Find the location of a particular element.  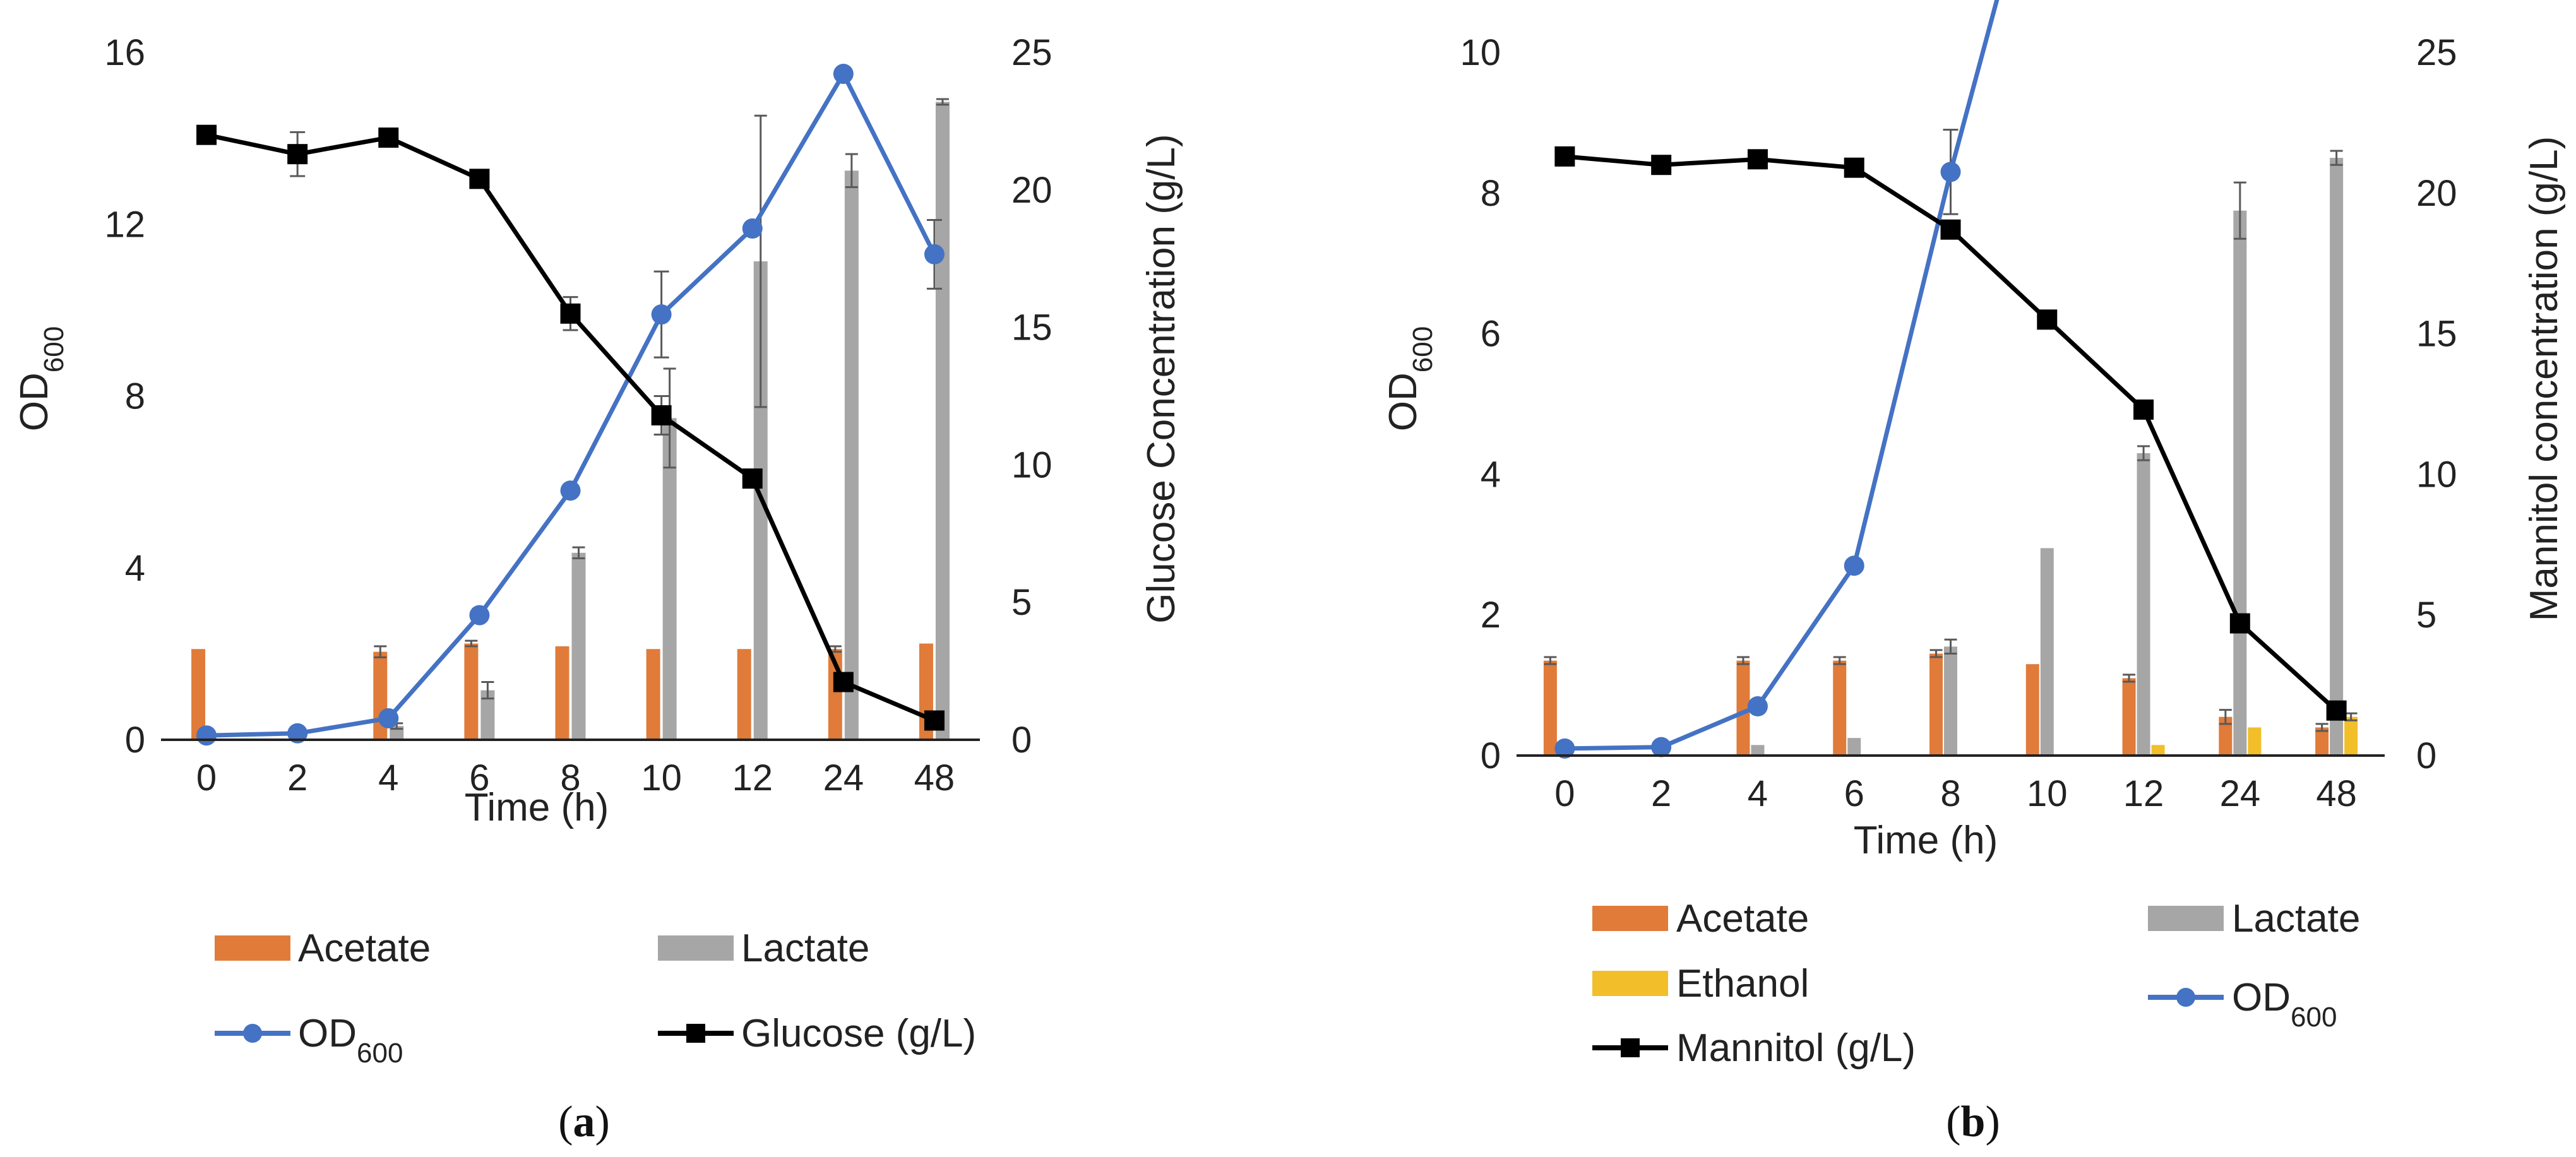

legend-marker-glucose is located at coordinates (695, 1034).